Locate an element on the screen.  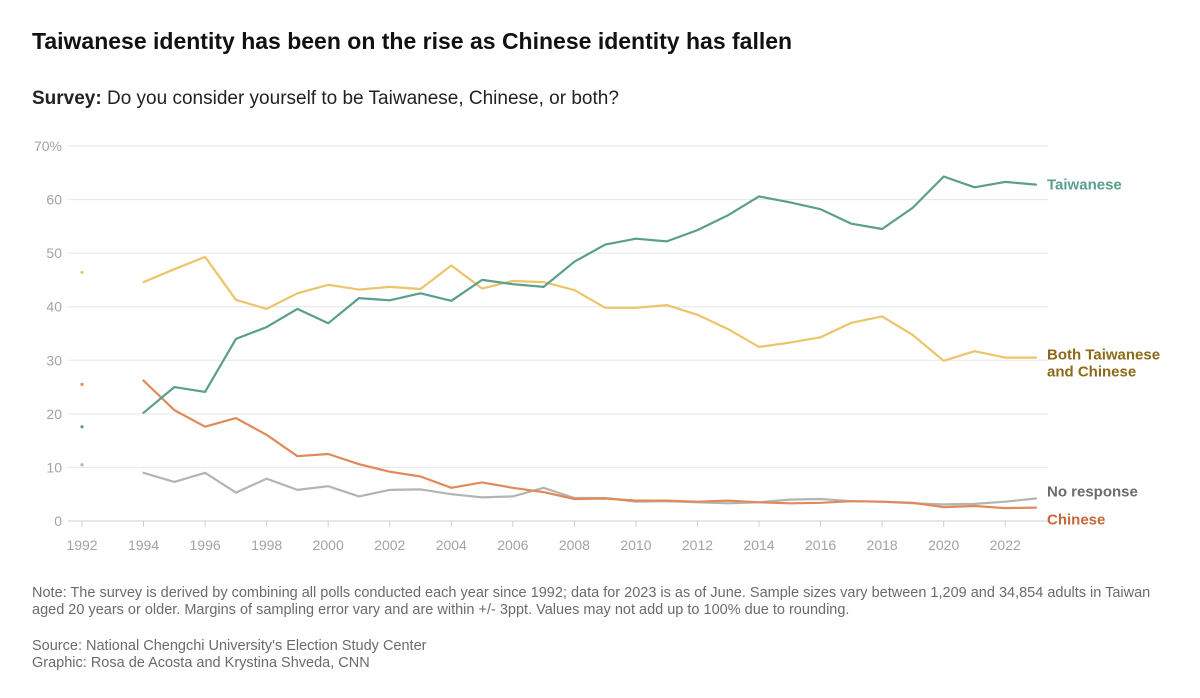
x-tick-label: 2000 is located at coordinates (328, 545).